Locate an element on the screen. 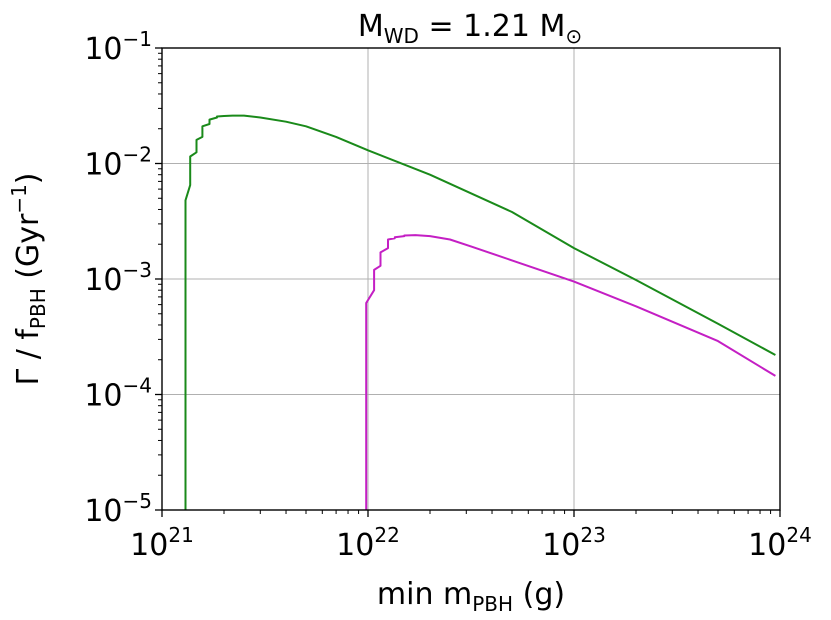  ylabel-suffix: ) is located at coordinates (28, 178).